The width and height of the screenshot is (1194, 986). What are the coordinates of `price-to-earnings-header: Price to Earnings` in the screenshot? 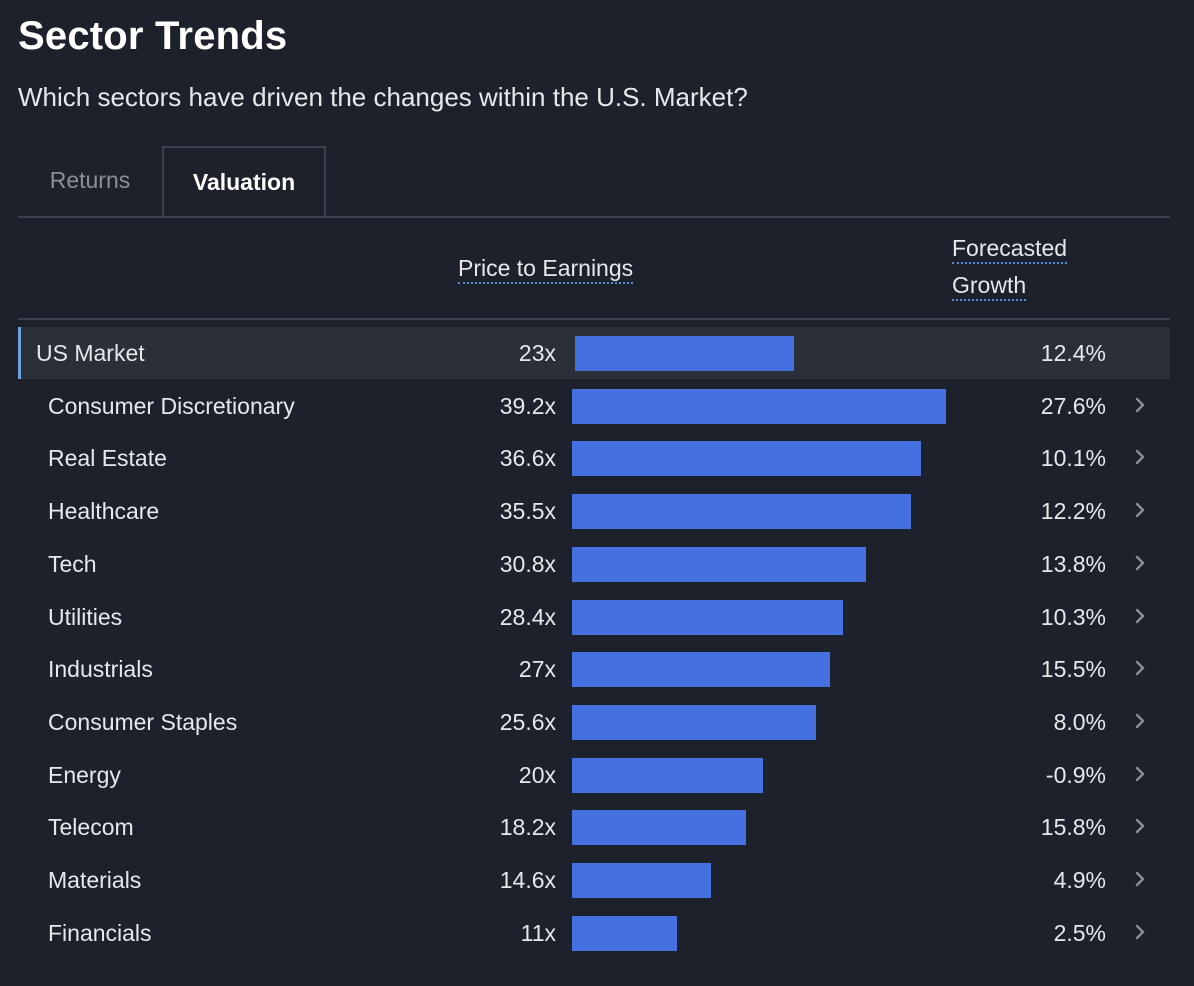 It's located at (546, 268).